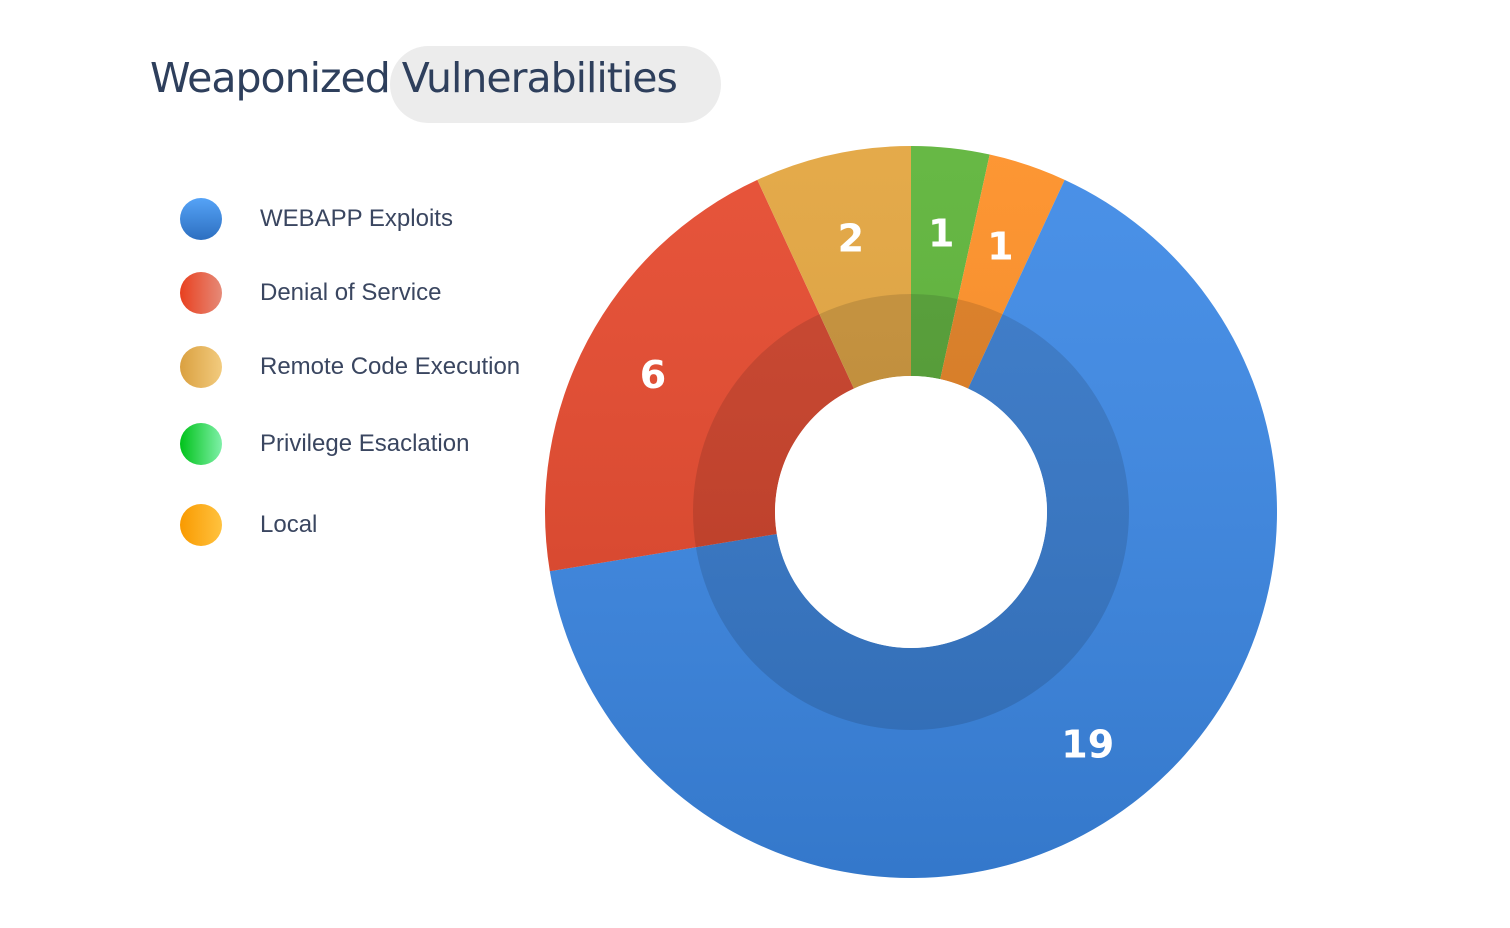 Image resolution: width=1510 pixels, height=928 pixels. I want to click on legend-item: WEBAPP Exploits, so click(316, 219).